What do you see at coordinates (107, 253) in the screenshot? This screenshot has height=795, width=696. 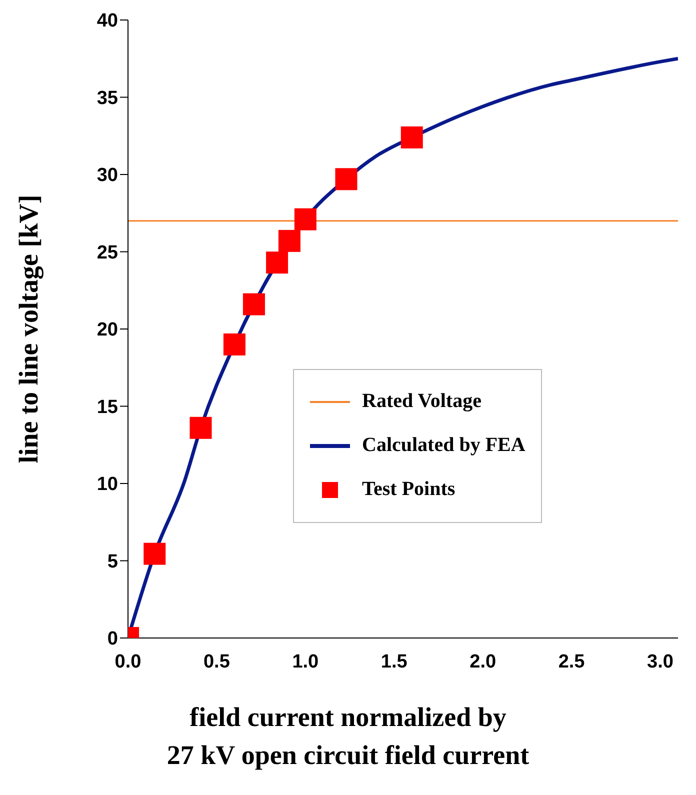 I see `y-tick-label: 25` at bounding box center [107, 253].